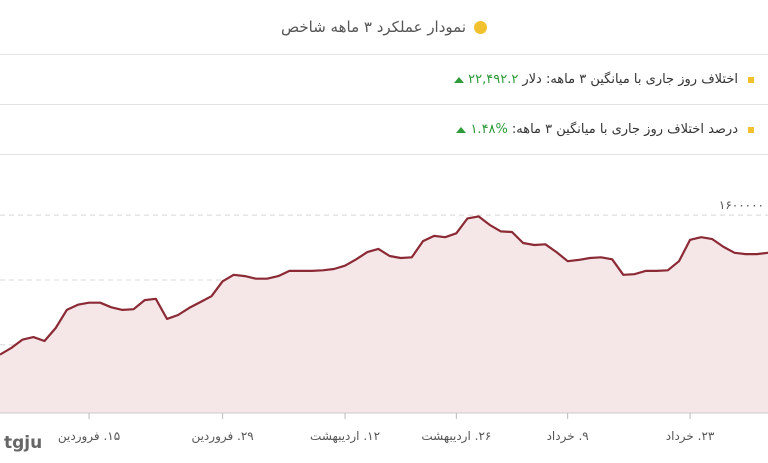 This screenshot has height=463, width=768. What do you see at coordinates (222, 436) in the screenshot?
I see `x-tick-label: ۲۹. فروردین` at bounding box center [222, 436].